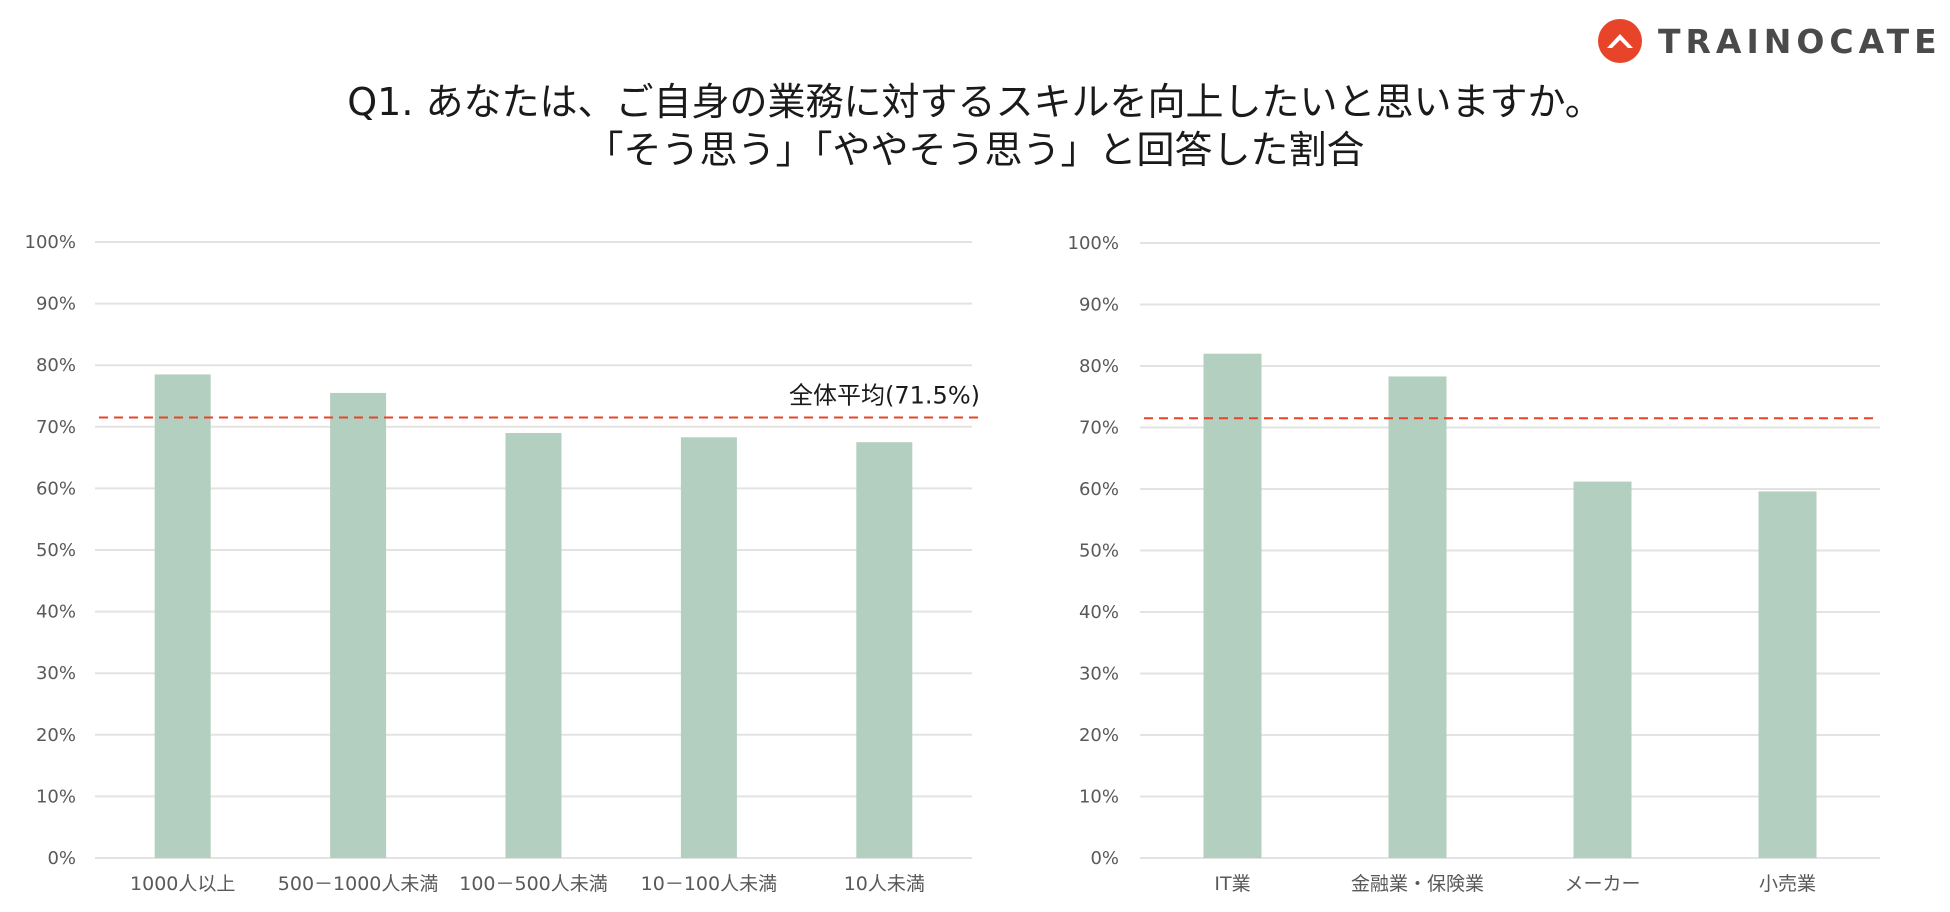  Describe the element at coordinates (1232, 884) in the screenshot. I see `right-category-label: IT業` at that location.